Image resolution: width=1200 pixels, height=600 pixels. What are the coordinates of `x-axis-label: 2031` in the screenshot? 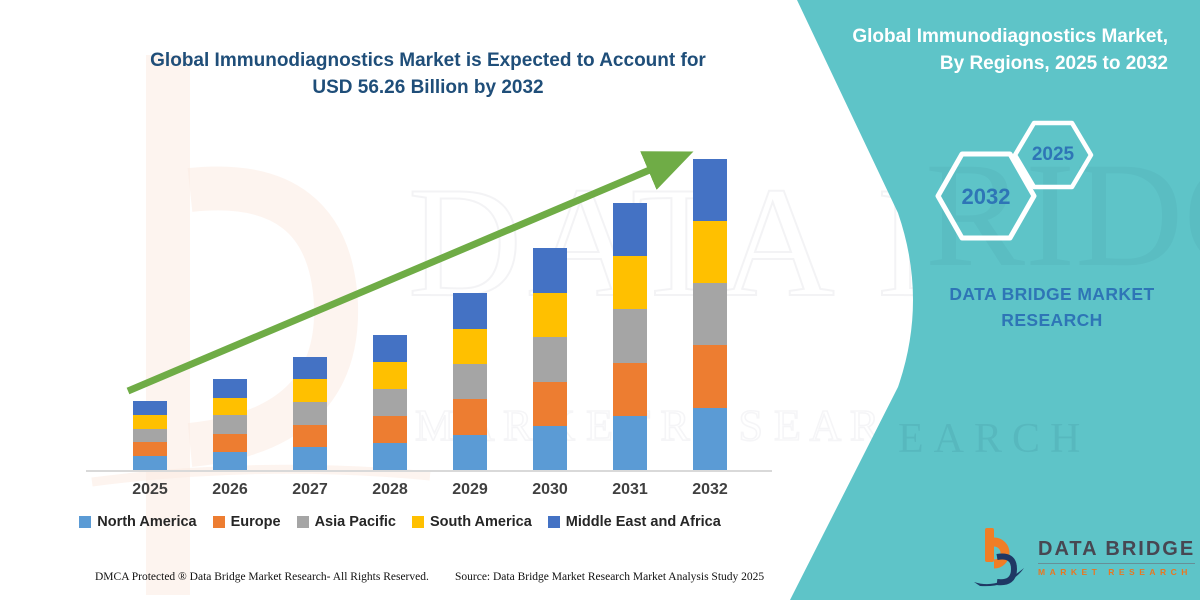 It's located at (630, 489).